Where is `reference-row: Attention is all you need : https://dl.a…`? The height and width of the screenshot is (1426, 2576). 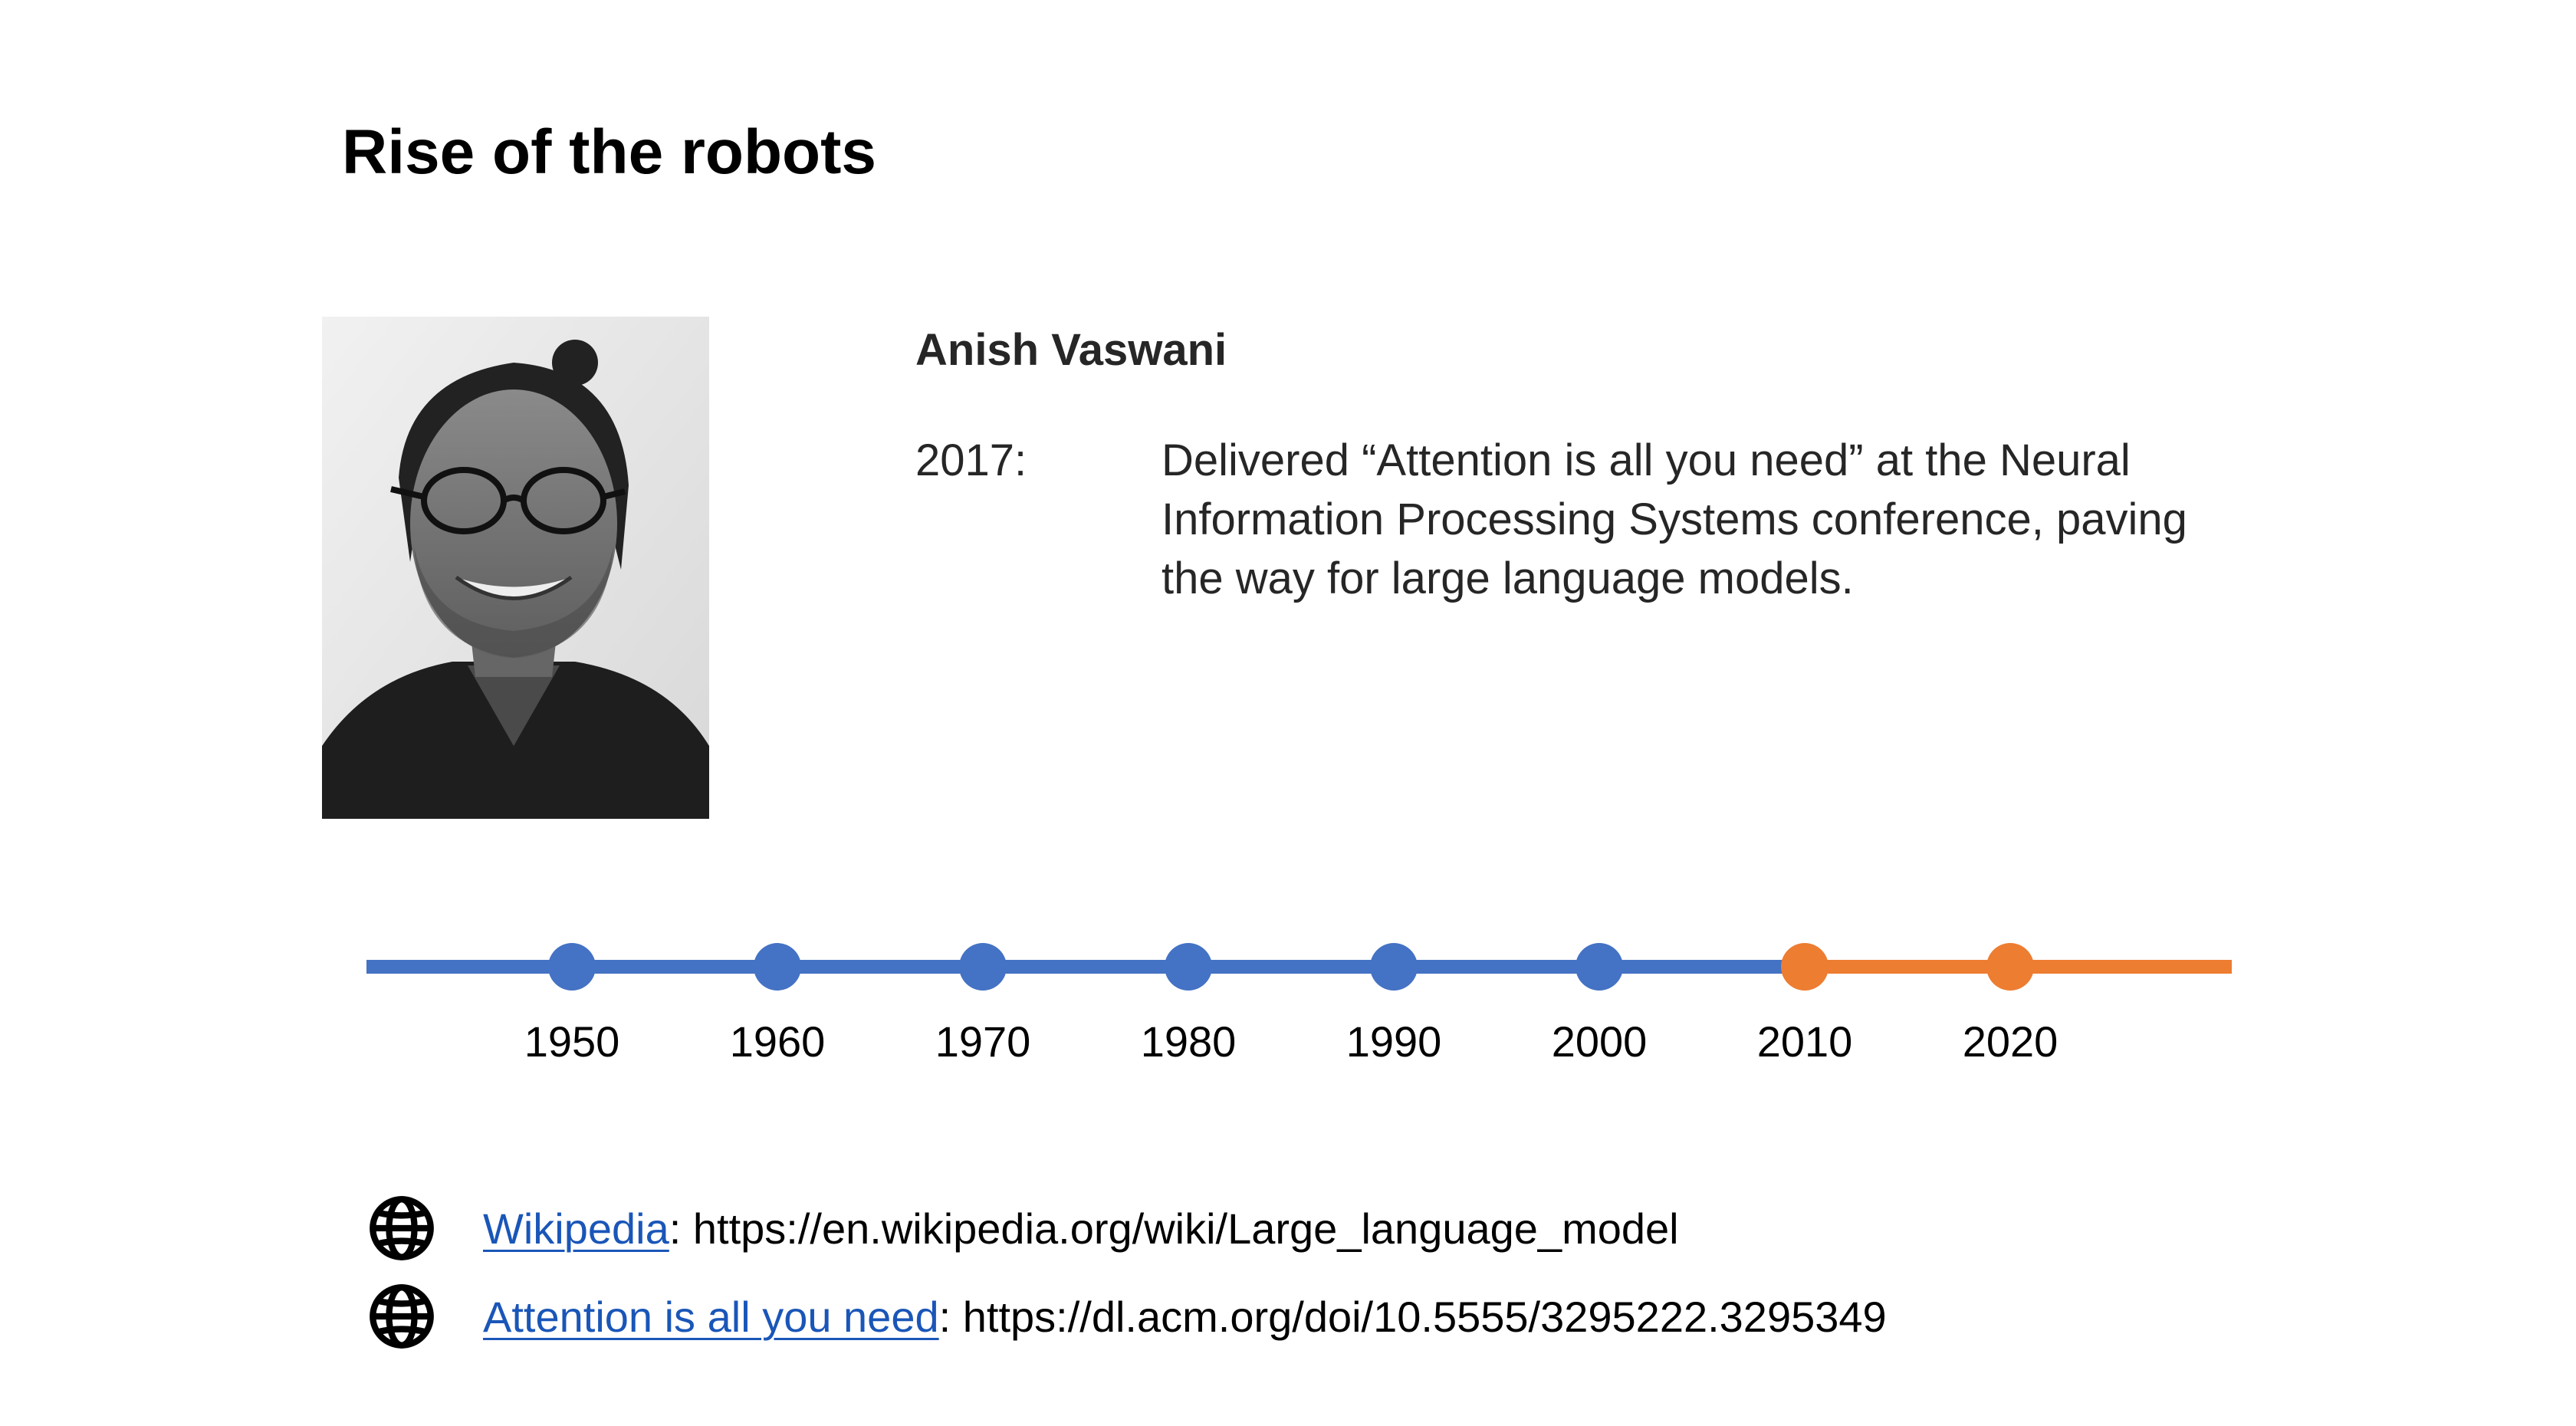 reference-row: Attention is all you need : https://dl.a… is located at coordinates (1126, 1316).